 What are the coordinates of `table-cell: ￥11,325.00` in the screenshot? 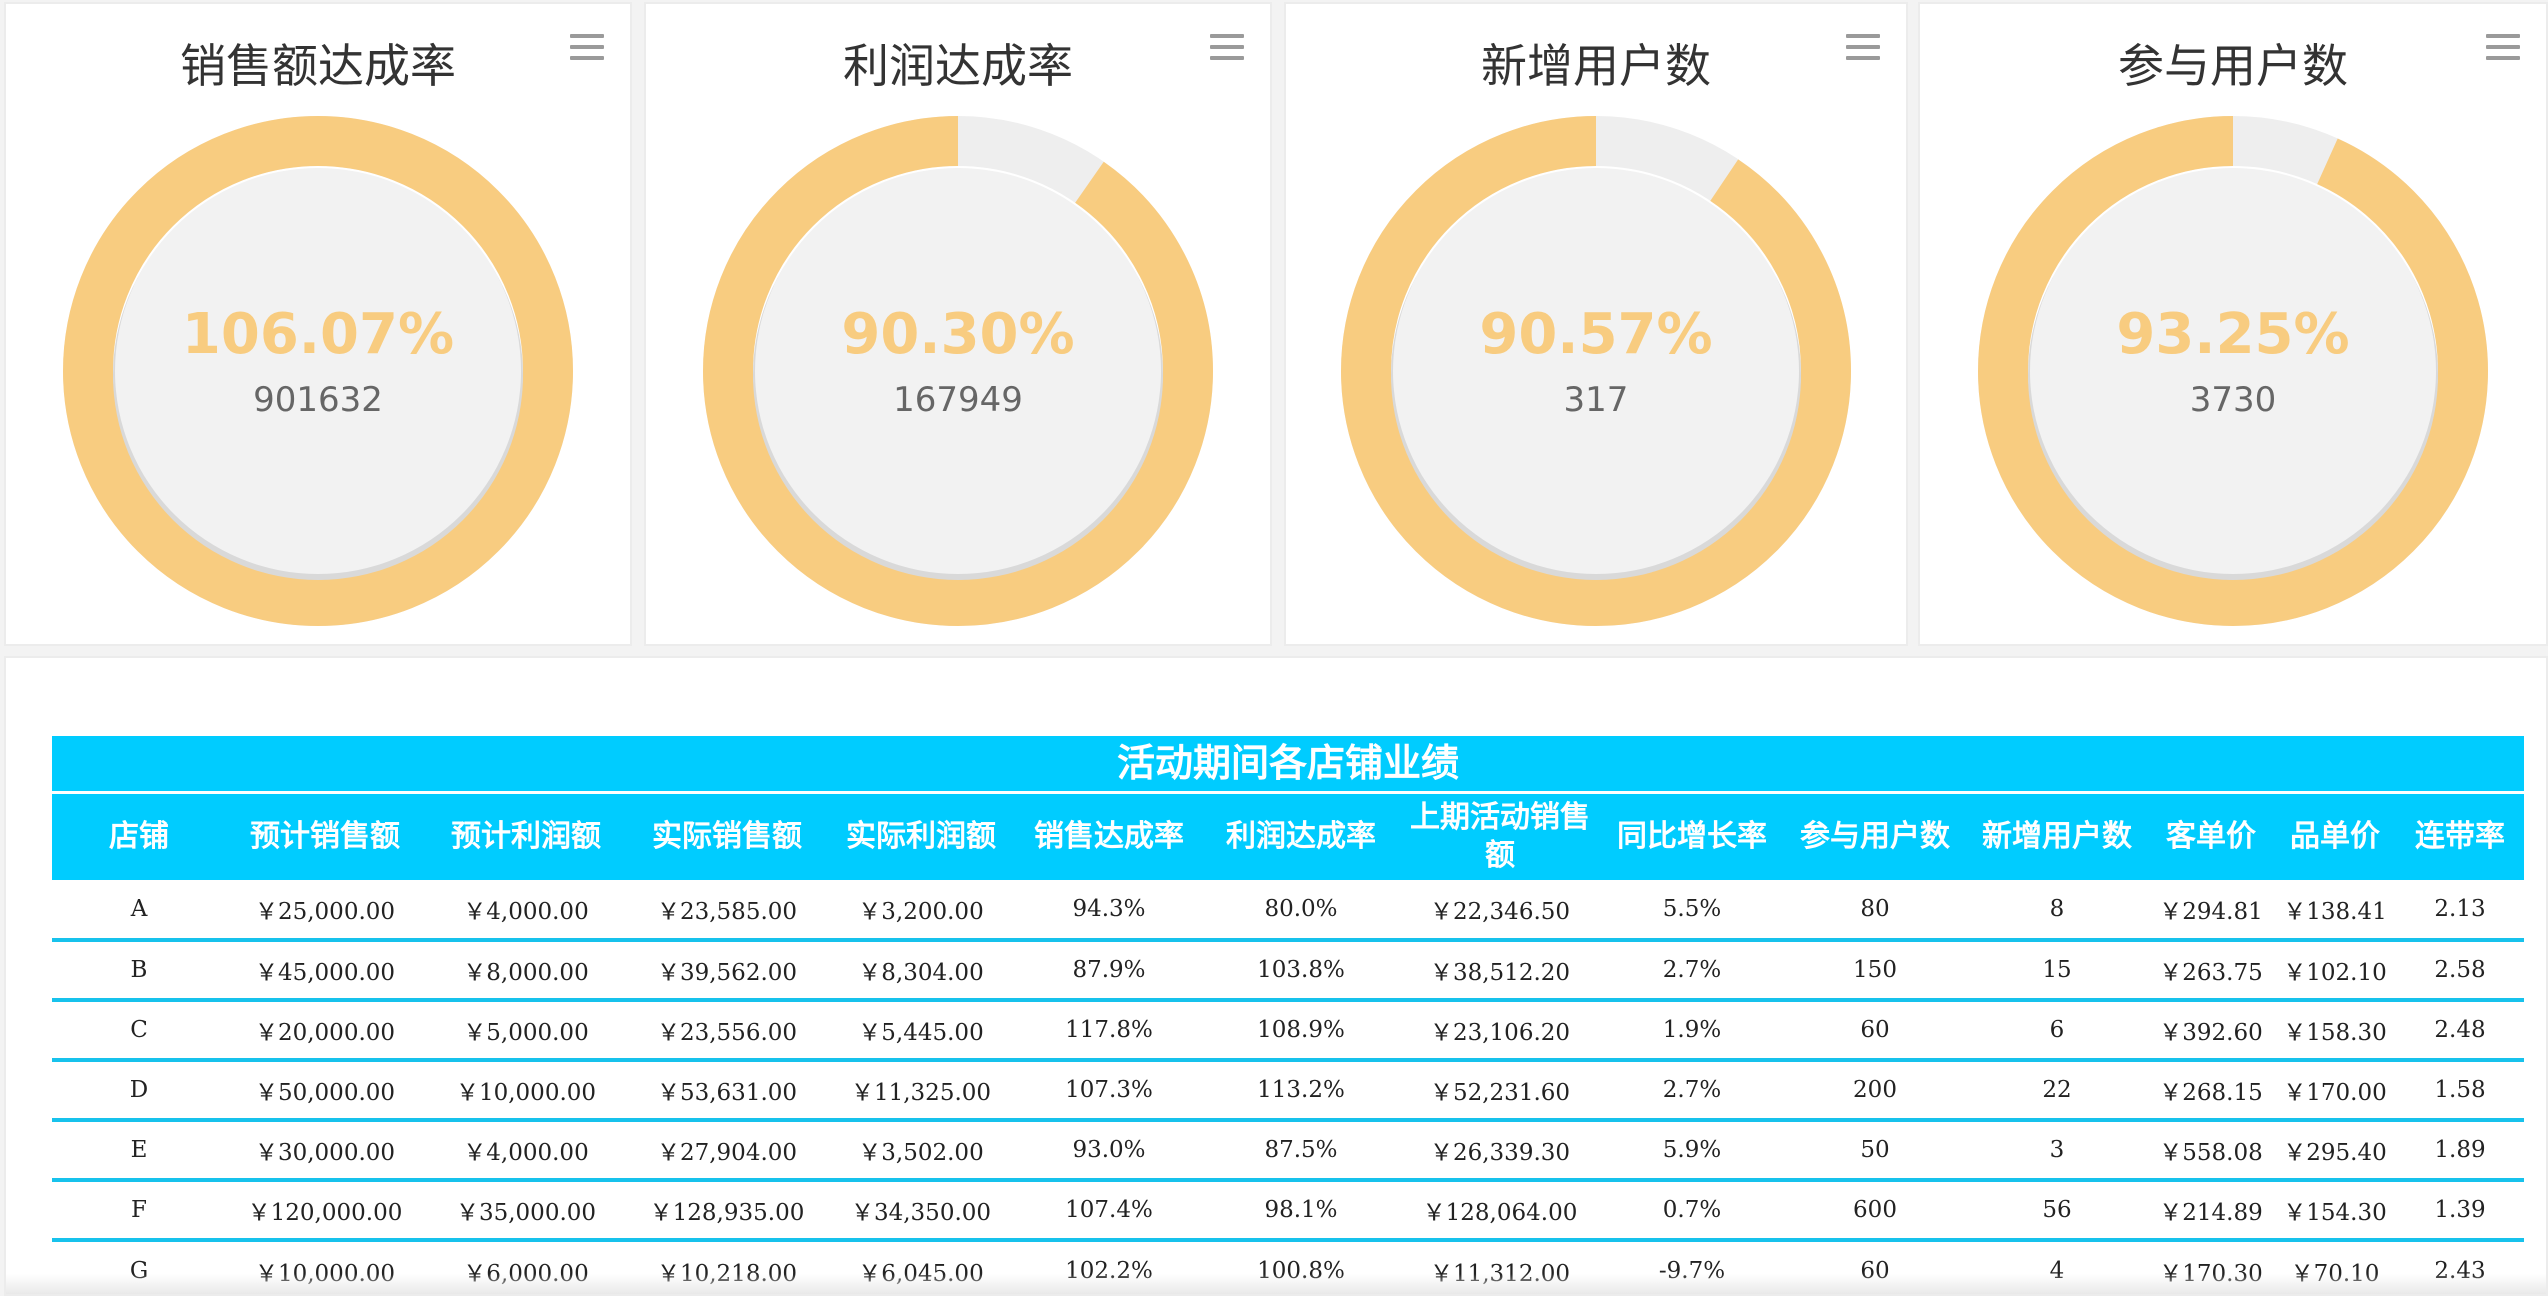 It's located at (921, 1091).